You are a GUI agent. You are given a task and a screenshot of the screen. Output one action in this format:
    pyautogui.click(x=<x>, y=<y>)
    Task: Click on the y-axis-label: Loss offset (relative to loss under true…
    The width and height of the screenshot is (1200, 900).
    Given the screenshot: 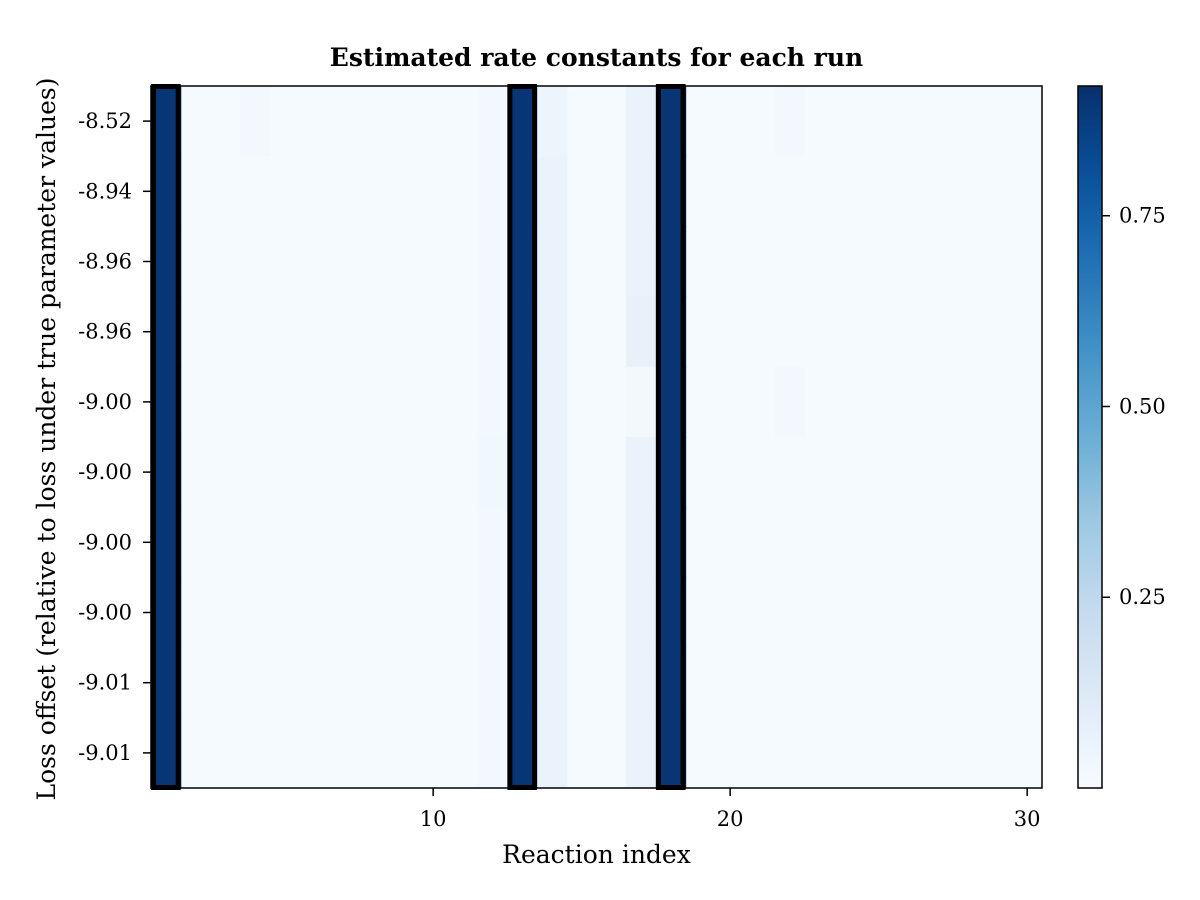 What is the action you would take?
    pyautogui.click(x=46, y=439)
    